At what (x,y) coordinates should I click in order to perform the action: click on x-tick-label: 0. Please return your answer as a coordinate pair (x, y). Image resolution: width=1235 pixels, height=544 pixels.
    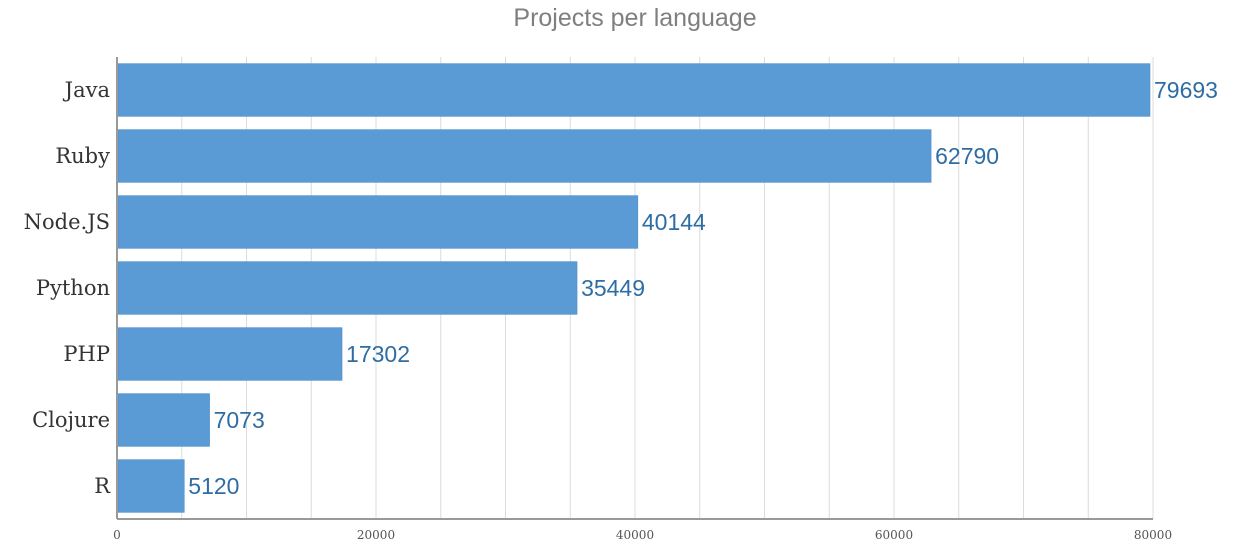
    Looking at the image, I should click on (117, 535).